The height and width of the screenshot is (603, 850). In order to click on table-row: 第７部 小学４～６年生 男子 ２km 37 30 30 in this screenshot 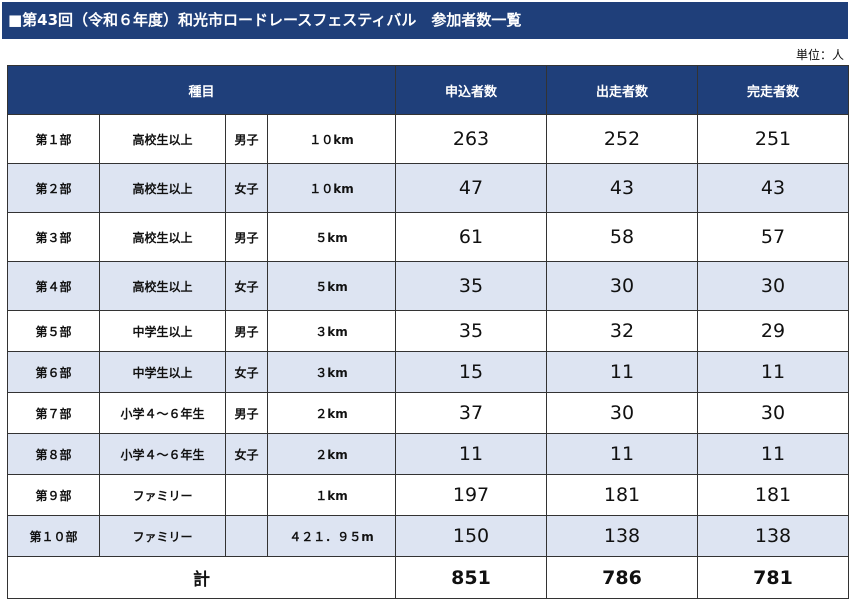, I will do `click(428, 413)`.